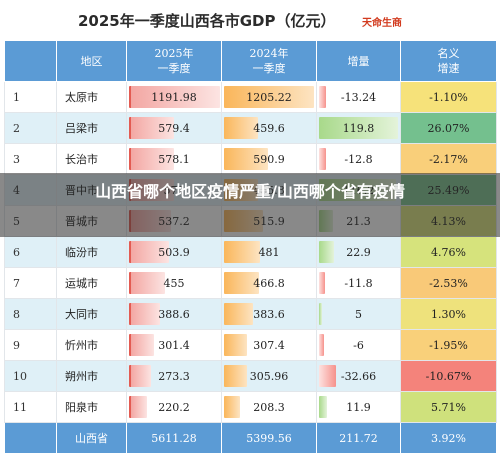 Image resolution: width=500 pixels, height=454 pixels. I want to click on cell-value: 5, so click(358, 314).